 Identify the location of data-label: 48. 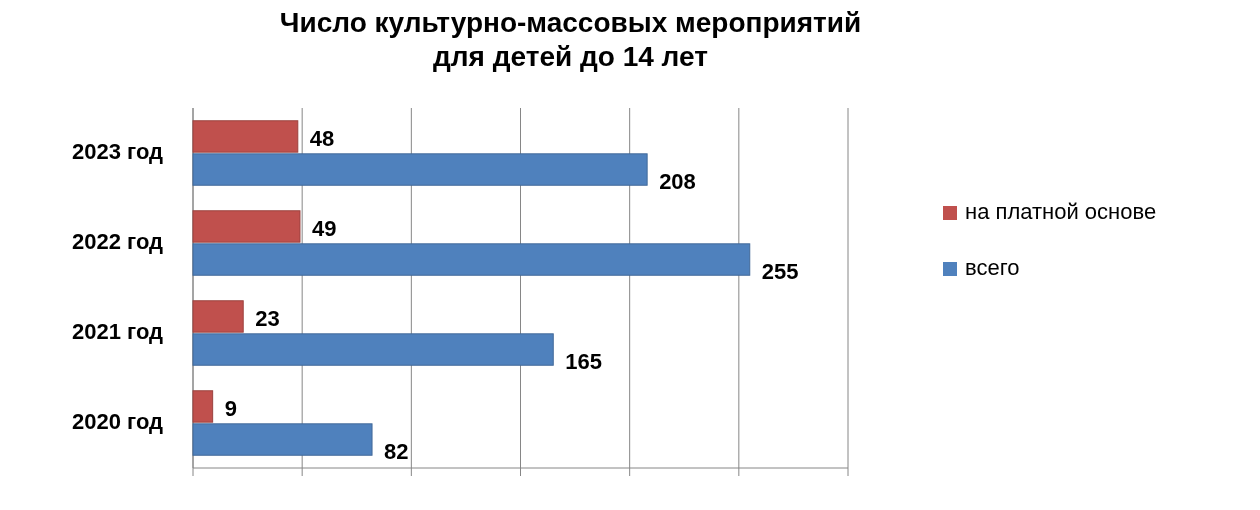
(322, 139).